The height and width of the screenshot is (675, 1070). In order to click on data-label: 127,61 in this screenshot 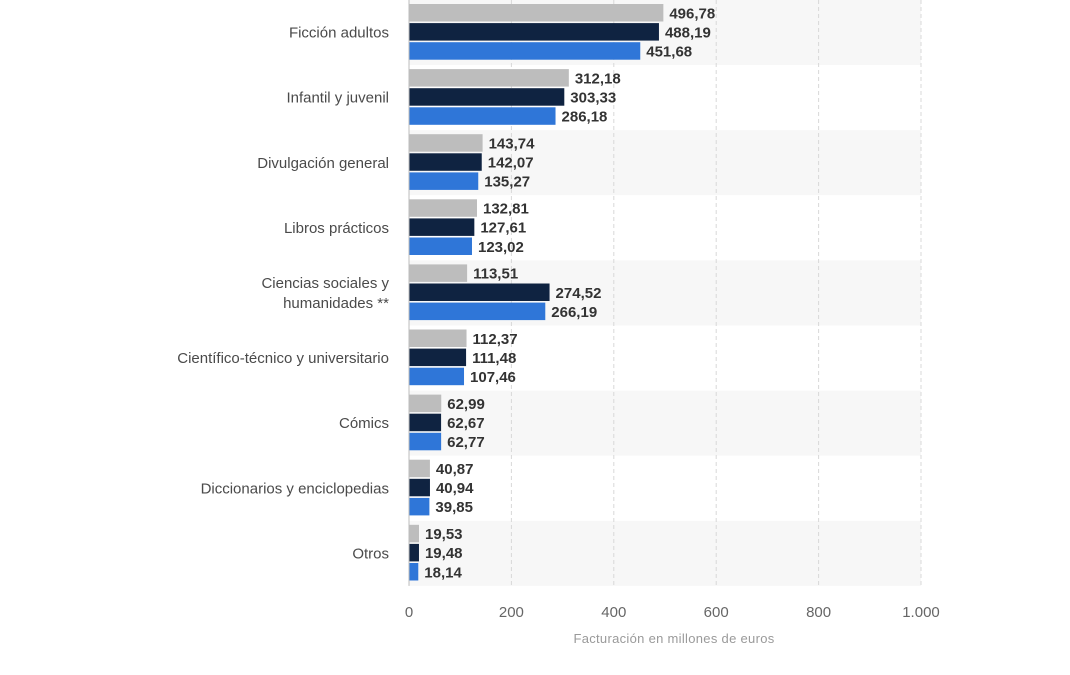, I will do `click(503, 228)`.